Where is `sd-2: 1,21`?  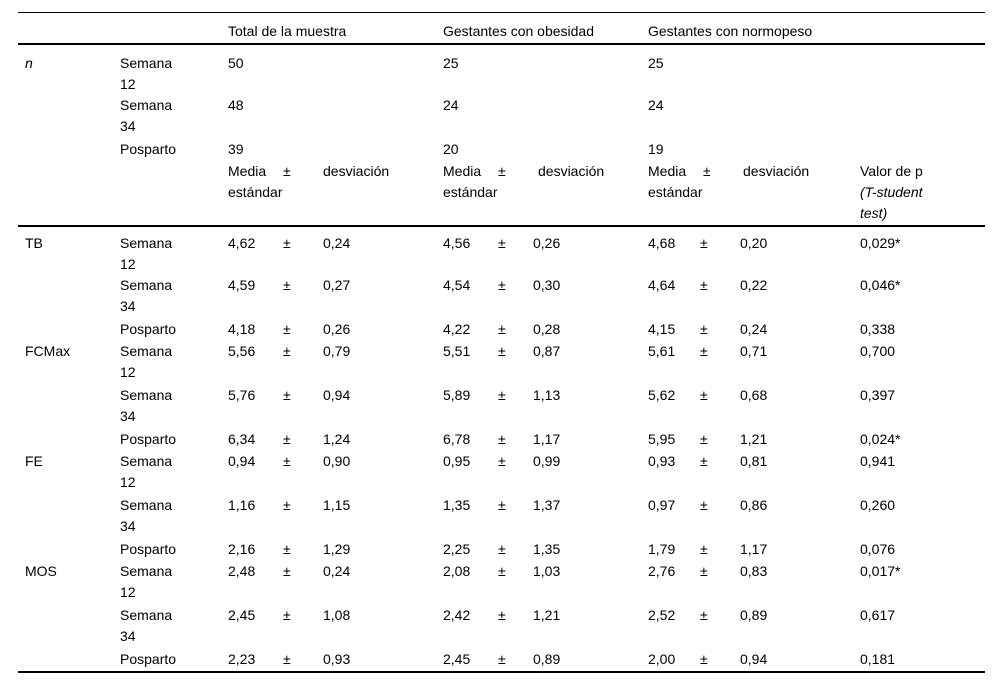 sd-2: 1,21 is located at coordinates (754, 439).